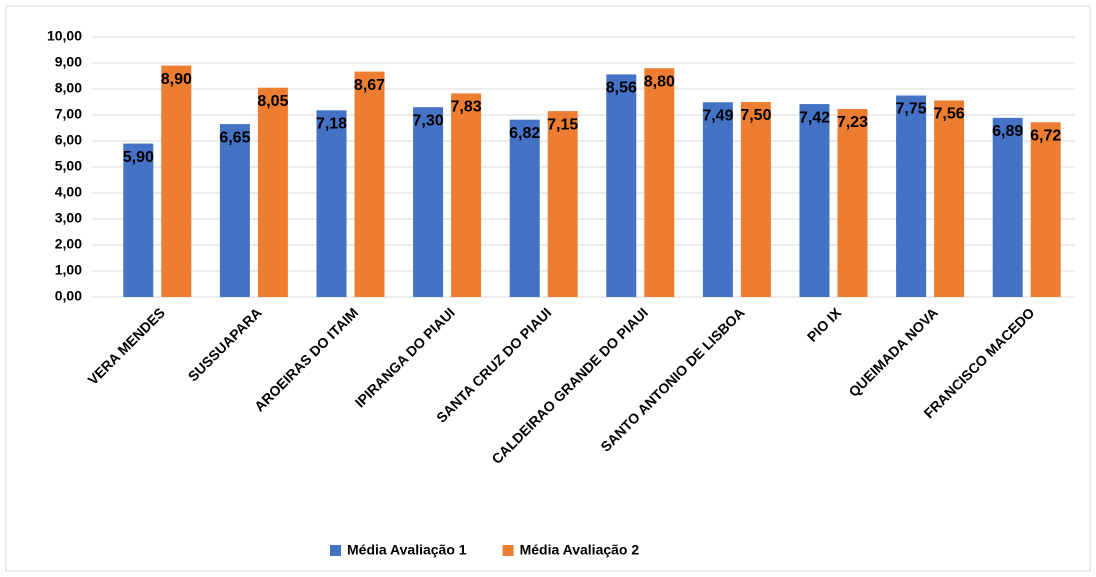 This screenshot has width=1096, height=577. I want to click on y-tick-label: 3,00, so click(68, 218).